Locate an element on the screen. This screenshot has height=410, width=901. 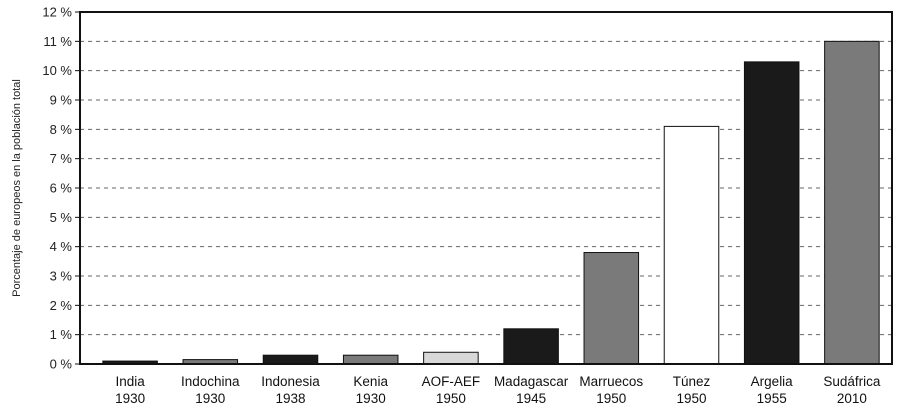
x-category-year: 1938 is located at coordinates (290, 398).